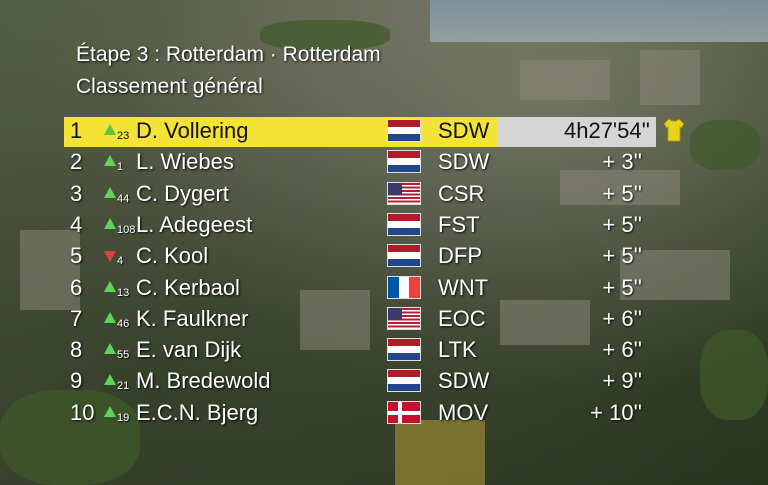 The image size is (768, 485). What do you see at coordinates (120, 167) in the screenshot?
I see `position-change: 1` at bounding box center [120, 167].